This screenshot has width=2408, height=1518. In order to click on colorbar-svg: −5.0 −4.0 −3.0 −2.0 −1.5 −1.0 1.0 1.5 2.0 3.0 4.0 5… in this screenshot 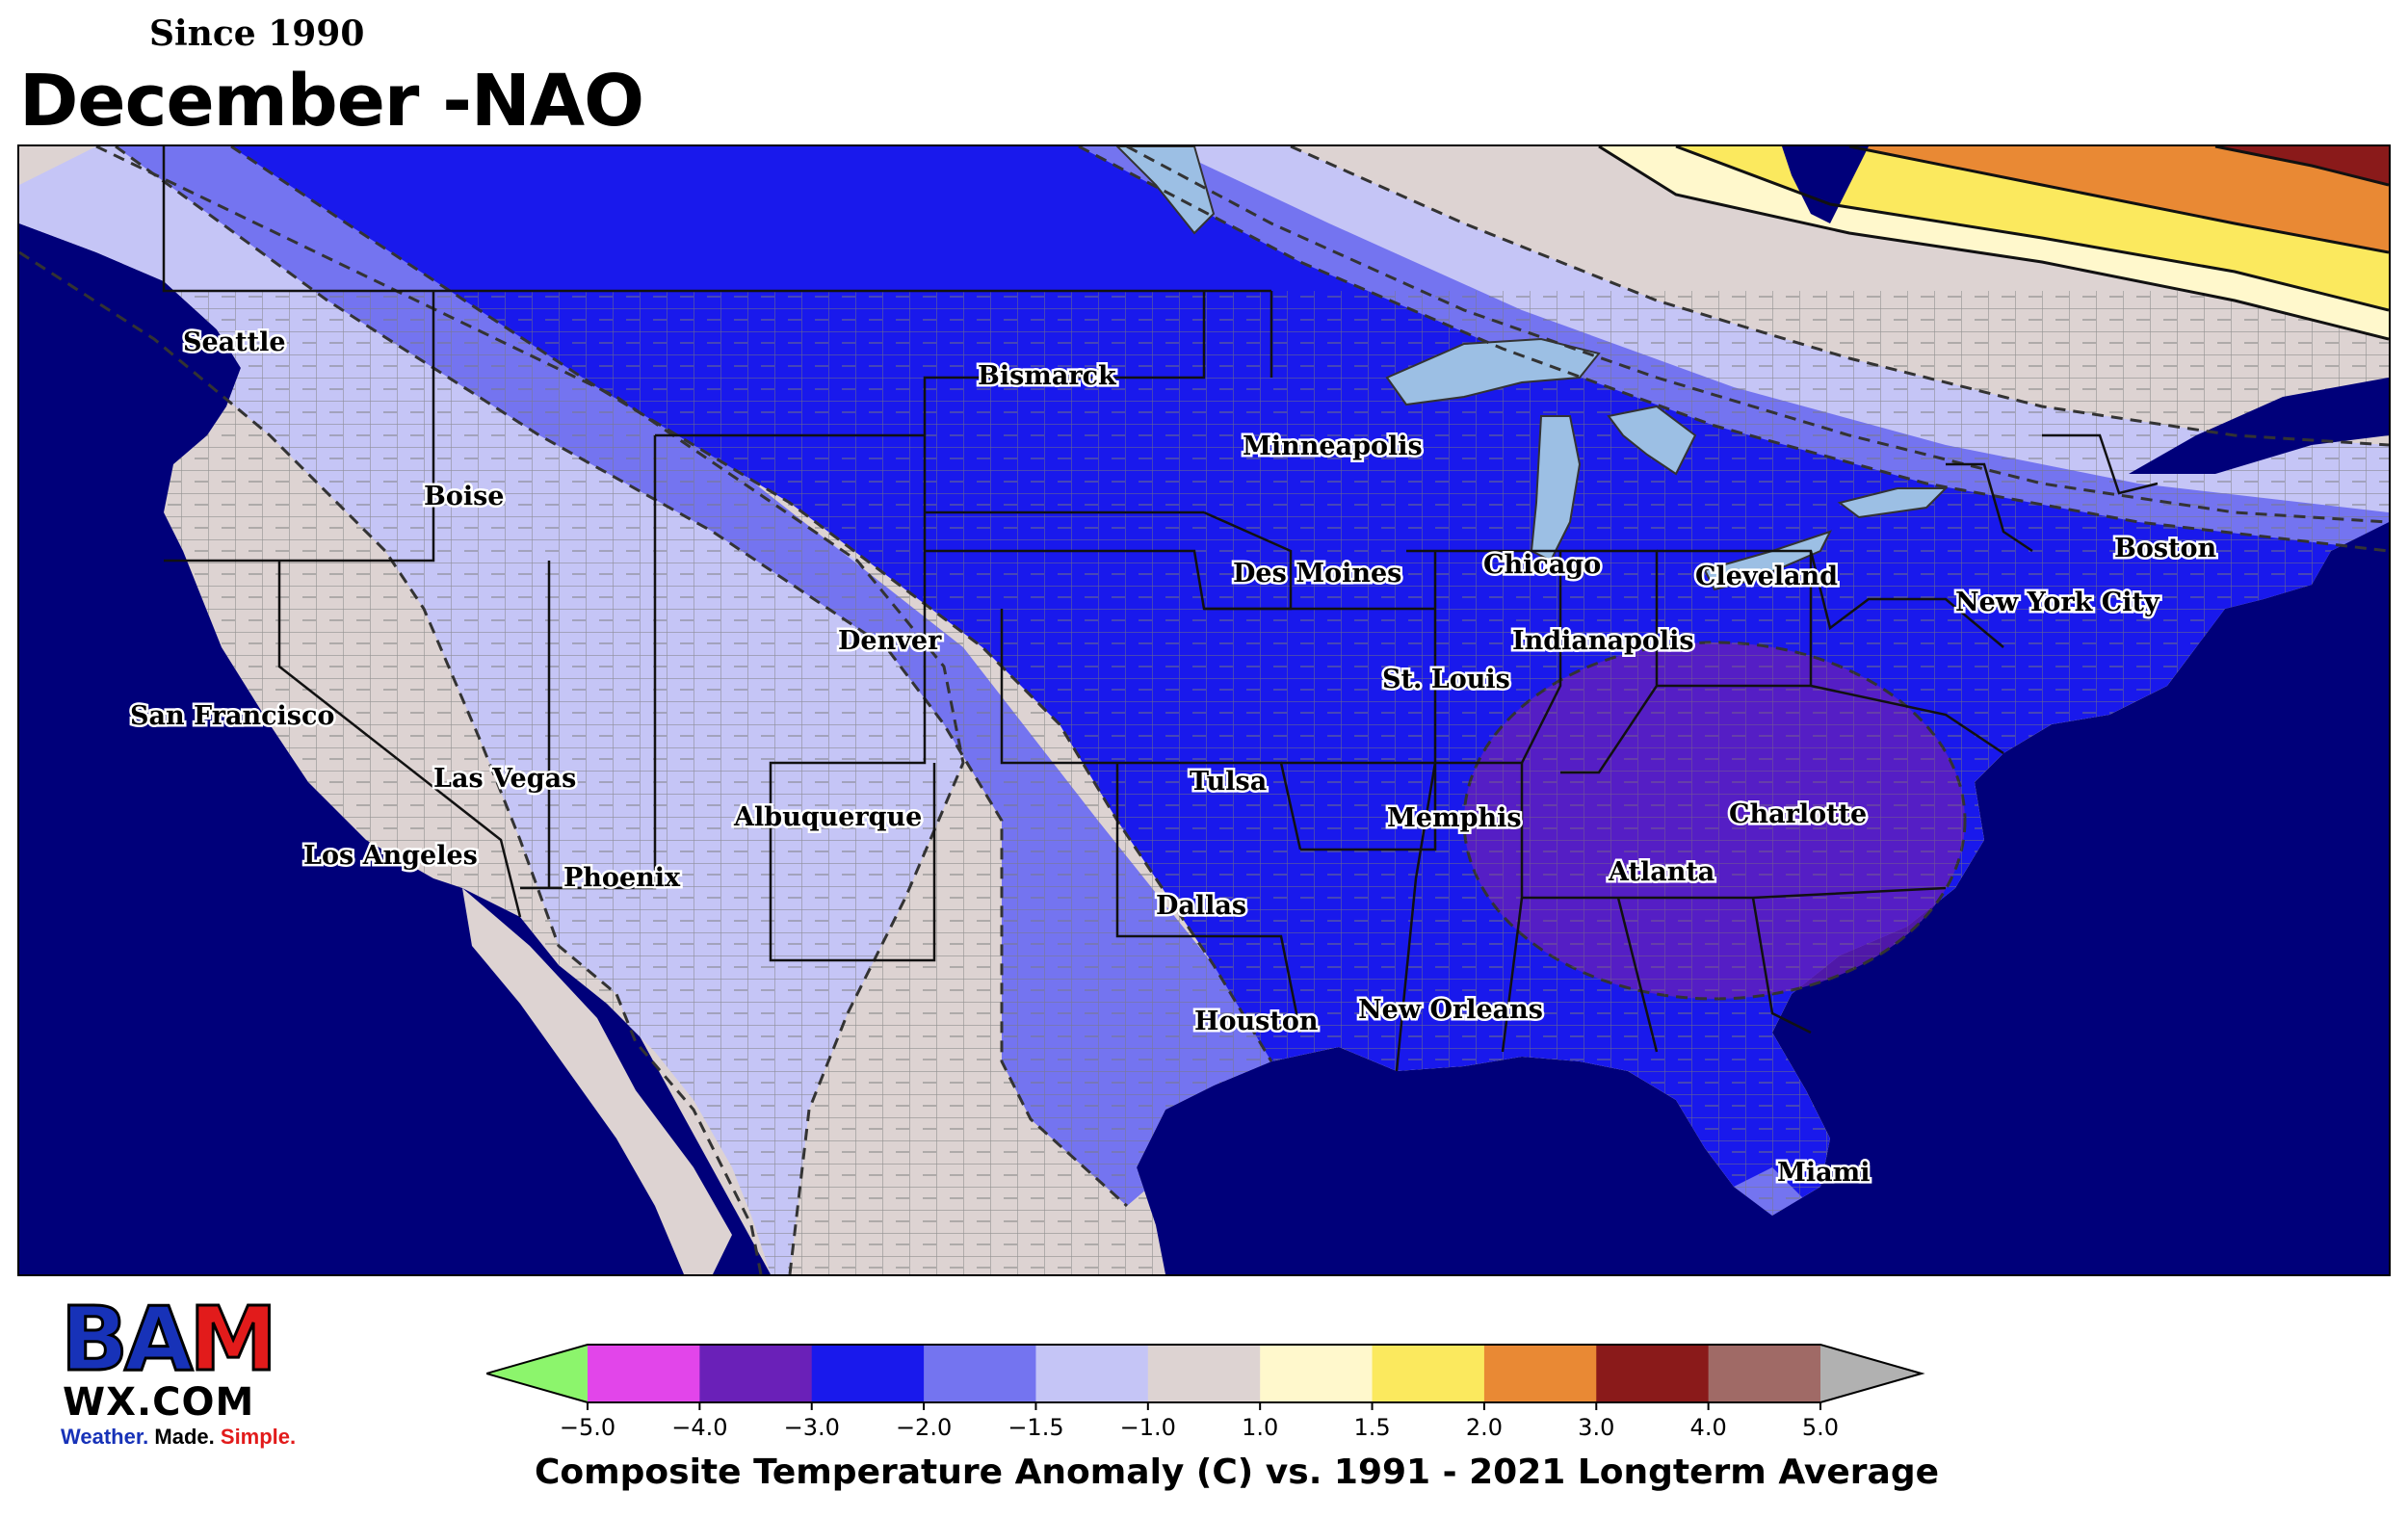, I will do `click(1204, 1392)`.